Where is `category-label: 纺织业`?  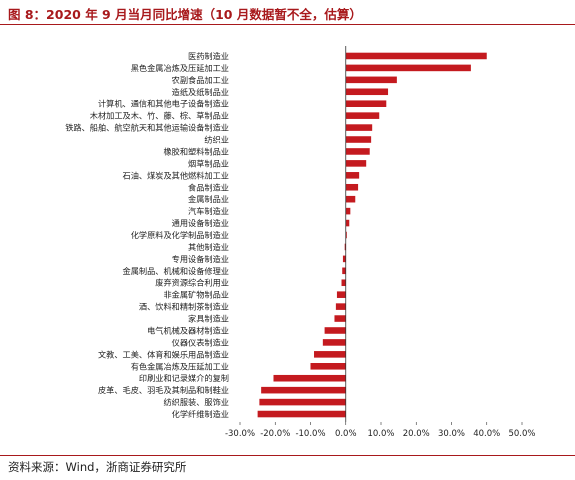
category-label: 纺织业 is located at coordinates (216, 140).